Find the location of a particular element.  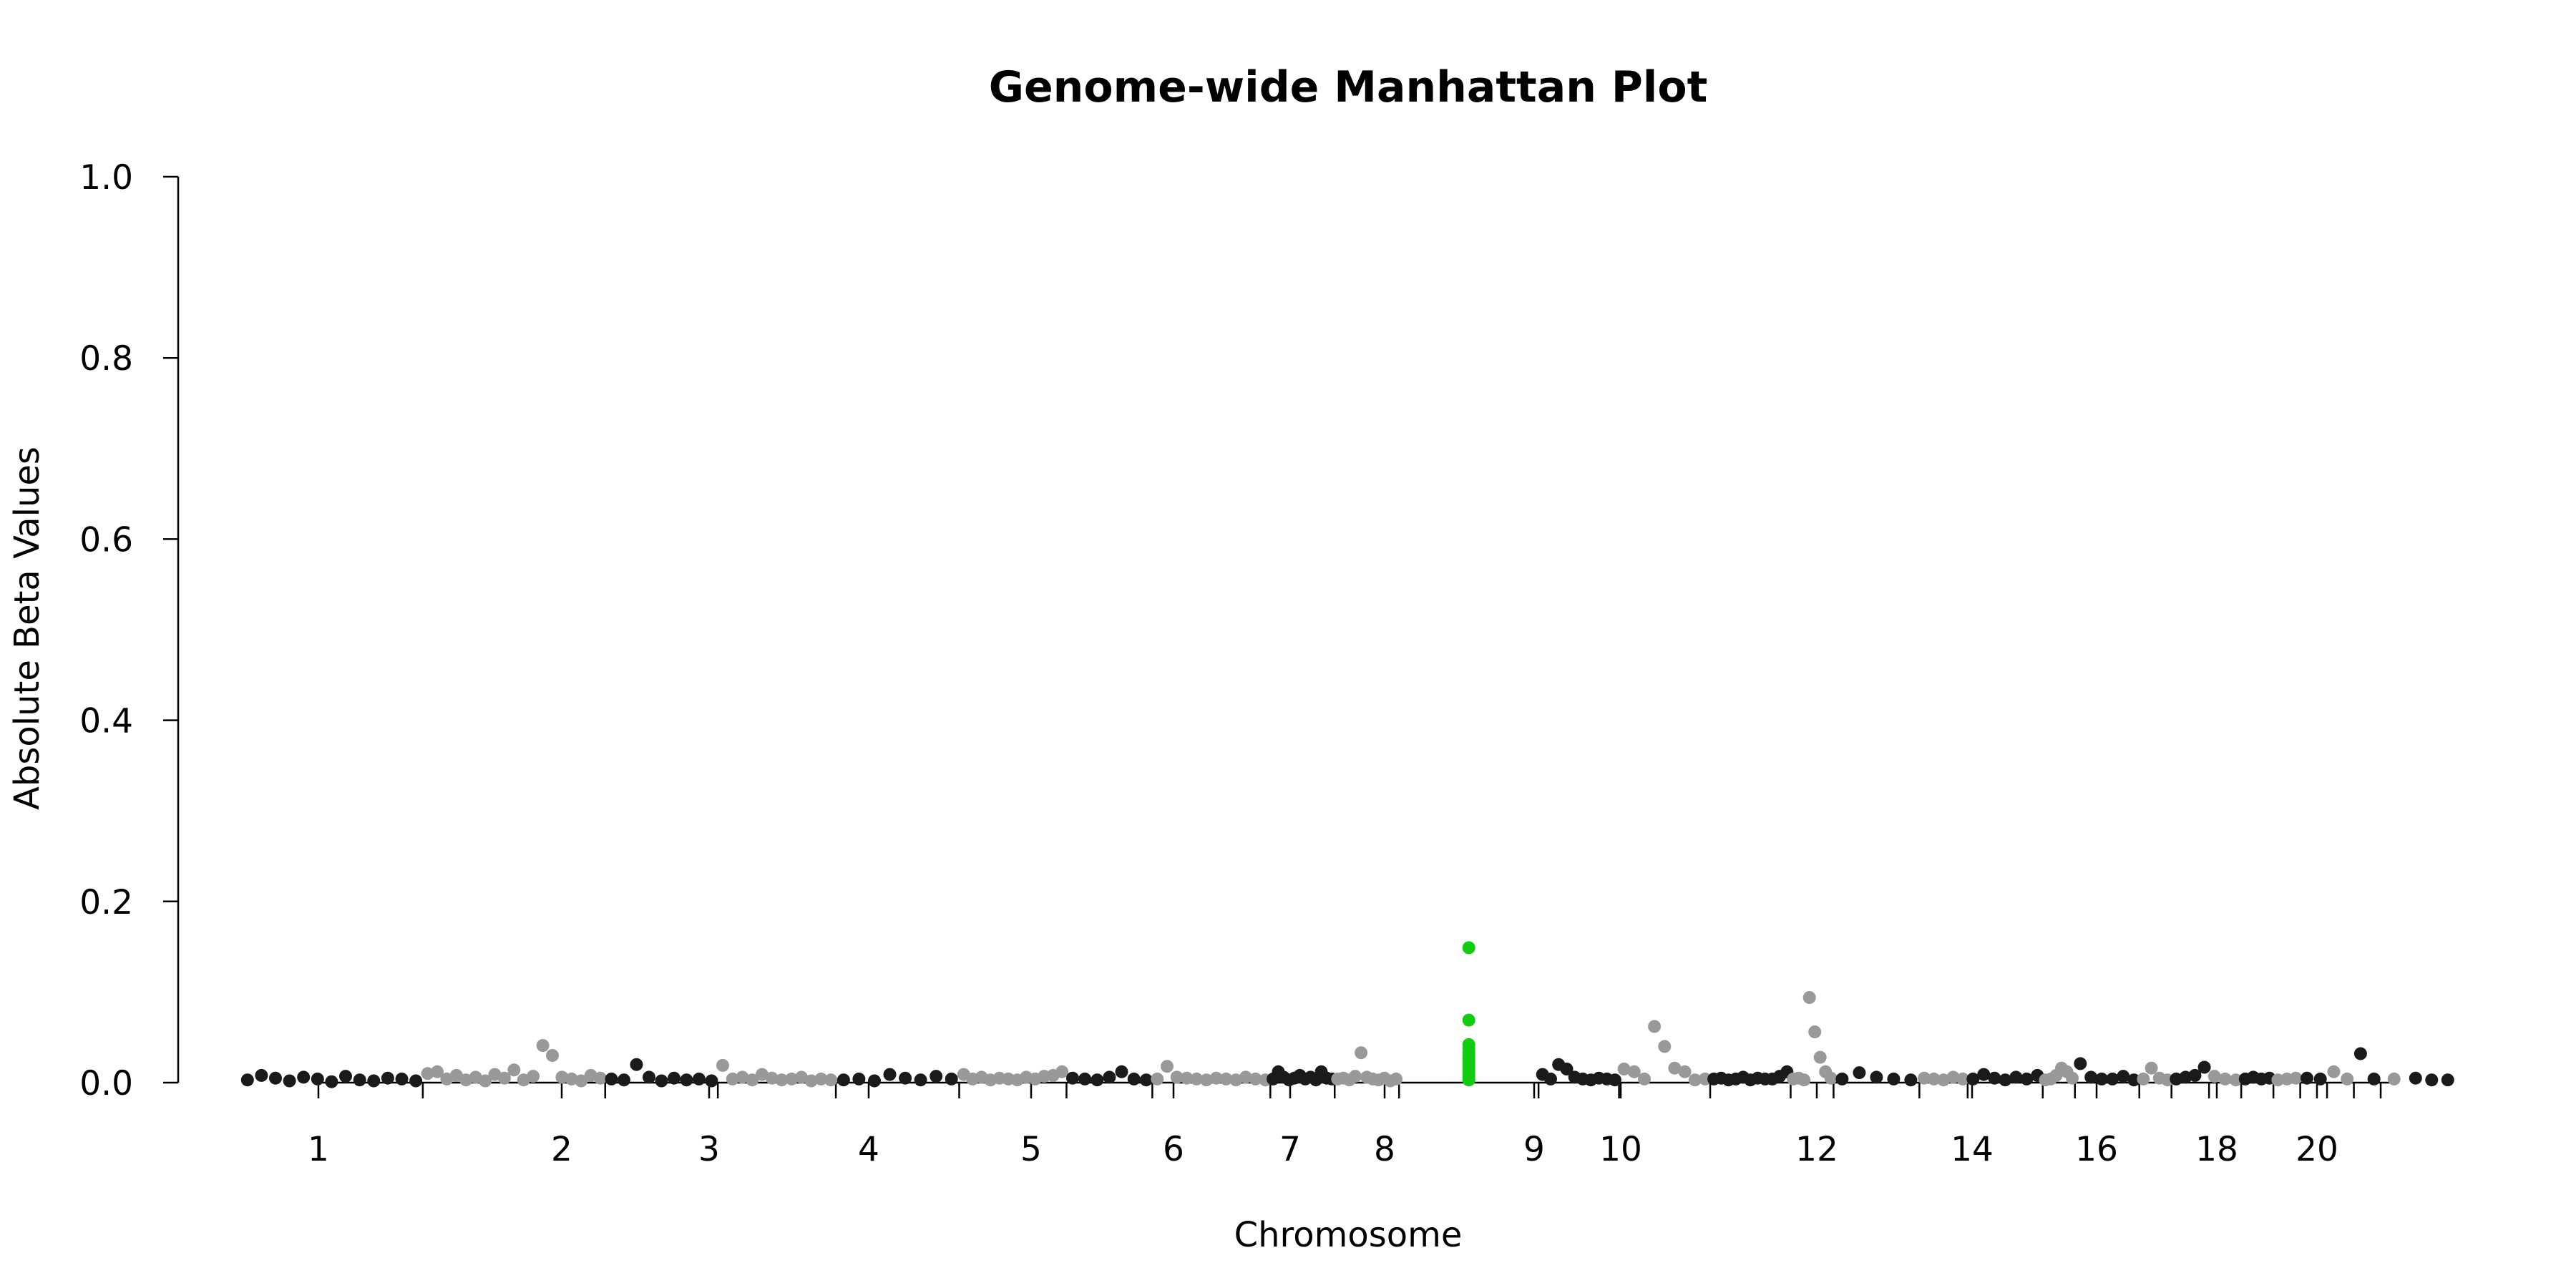

data-points is located at coordinates (1347, 1014).